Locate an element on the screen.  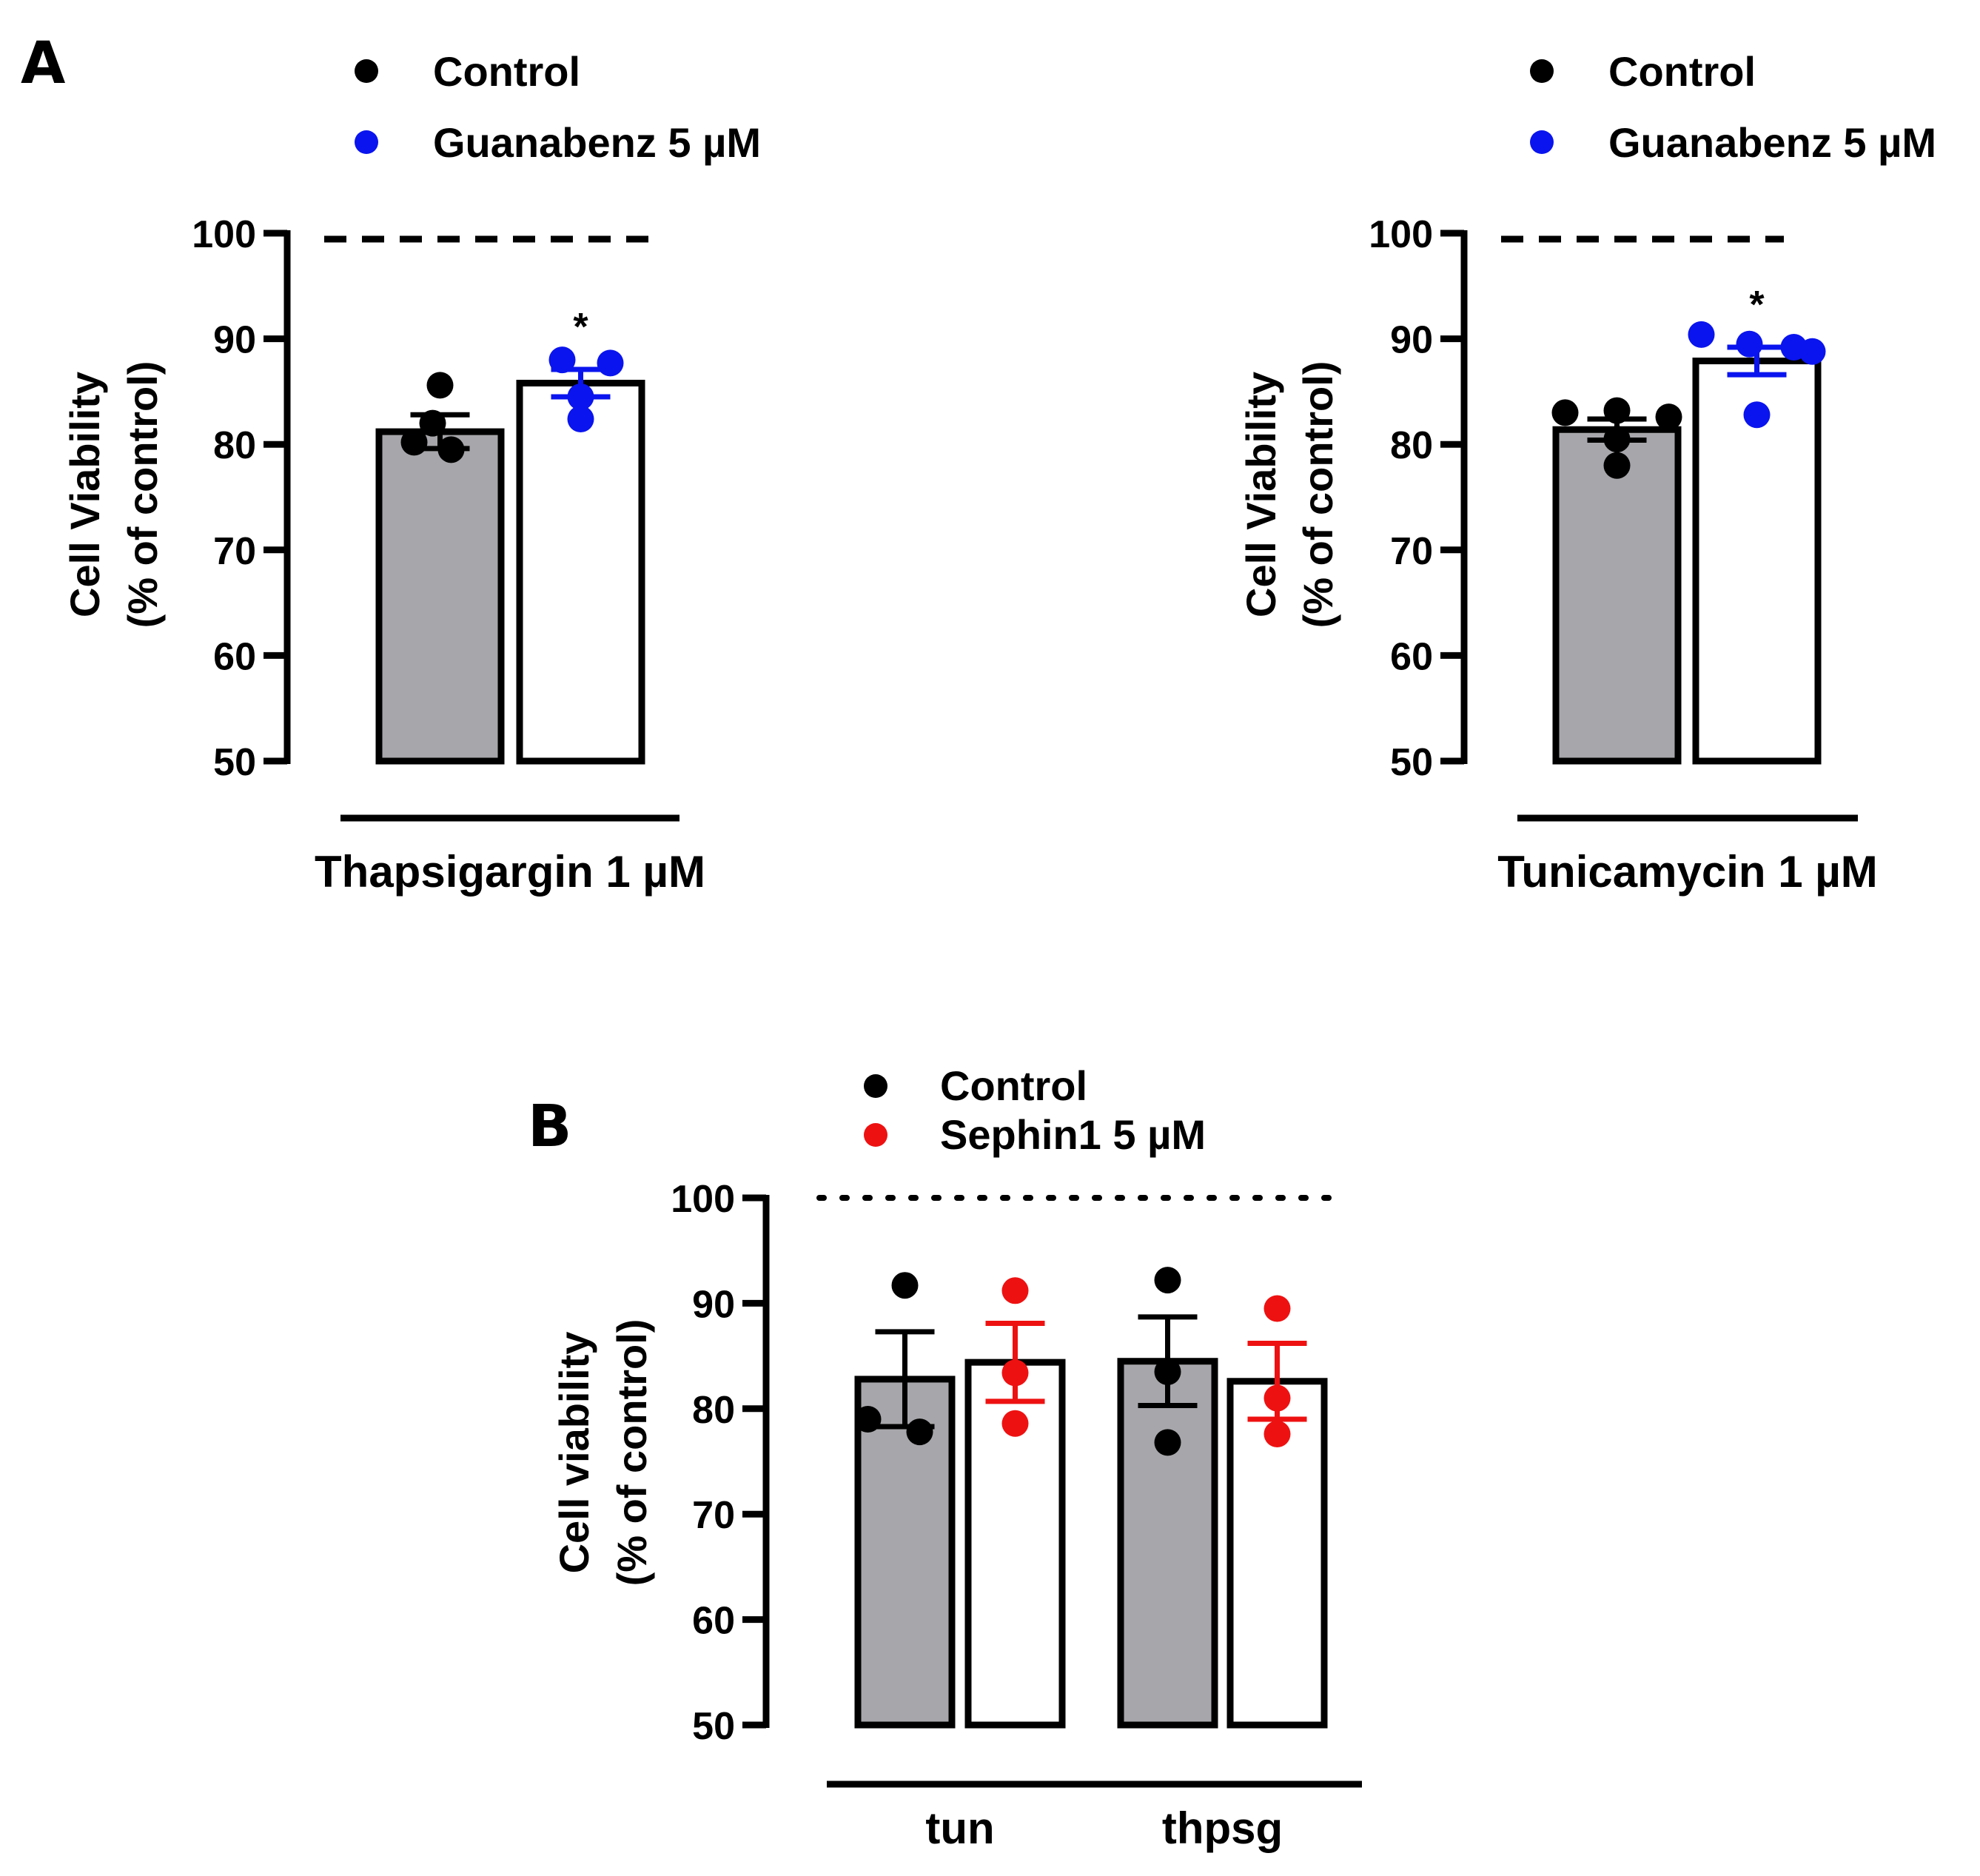
legend-label-sephin1: Sephin1 5 µM is located at coordinates (1073, 1134).